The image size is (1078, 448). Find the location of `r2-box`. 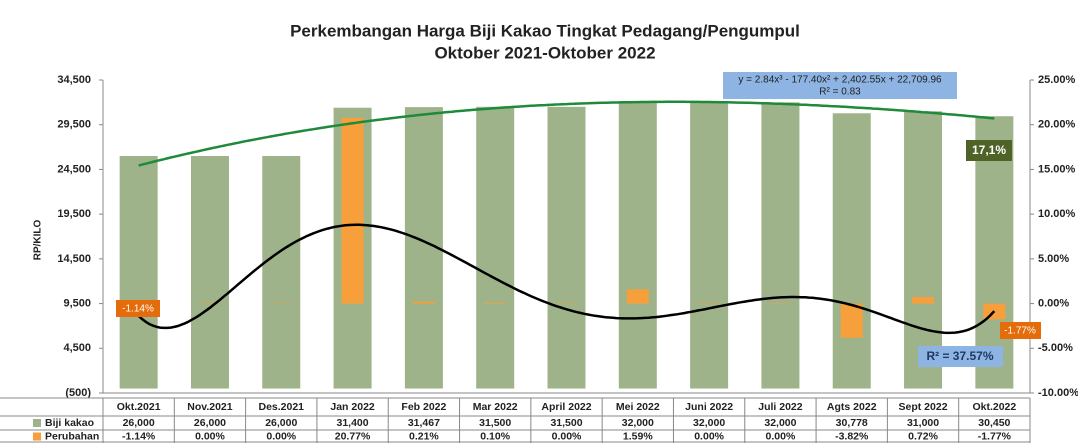

r2-box is located at coordinates (960, 356).